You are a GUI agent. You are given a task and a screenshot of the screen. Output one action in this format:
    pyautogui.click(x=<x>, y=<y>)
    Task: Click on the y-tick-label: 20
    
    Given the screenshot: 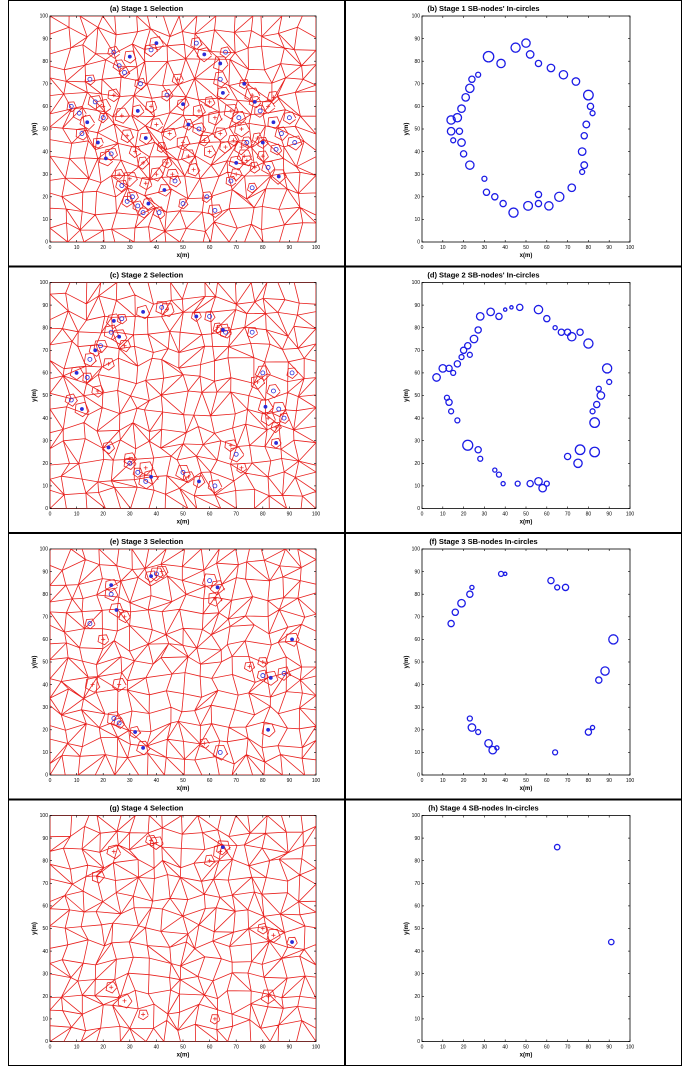 What is the action you would take?
    pyautogui.click(x=45, y=731)
    